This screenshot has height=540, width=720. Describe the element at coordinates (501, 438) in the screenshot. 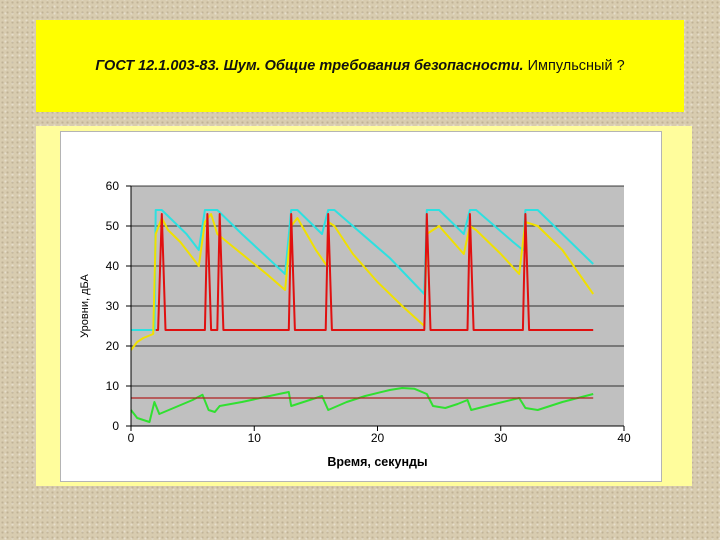

I see `x-tick-label: 30` at that location.